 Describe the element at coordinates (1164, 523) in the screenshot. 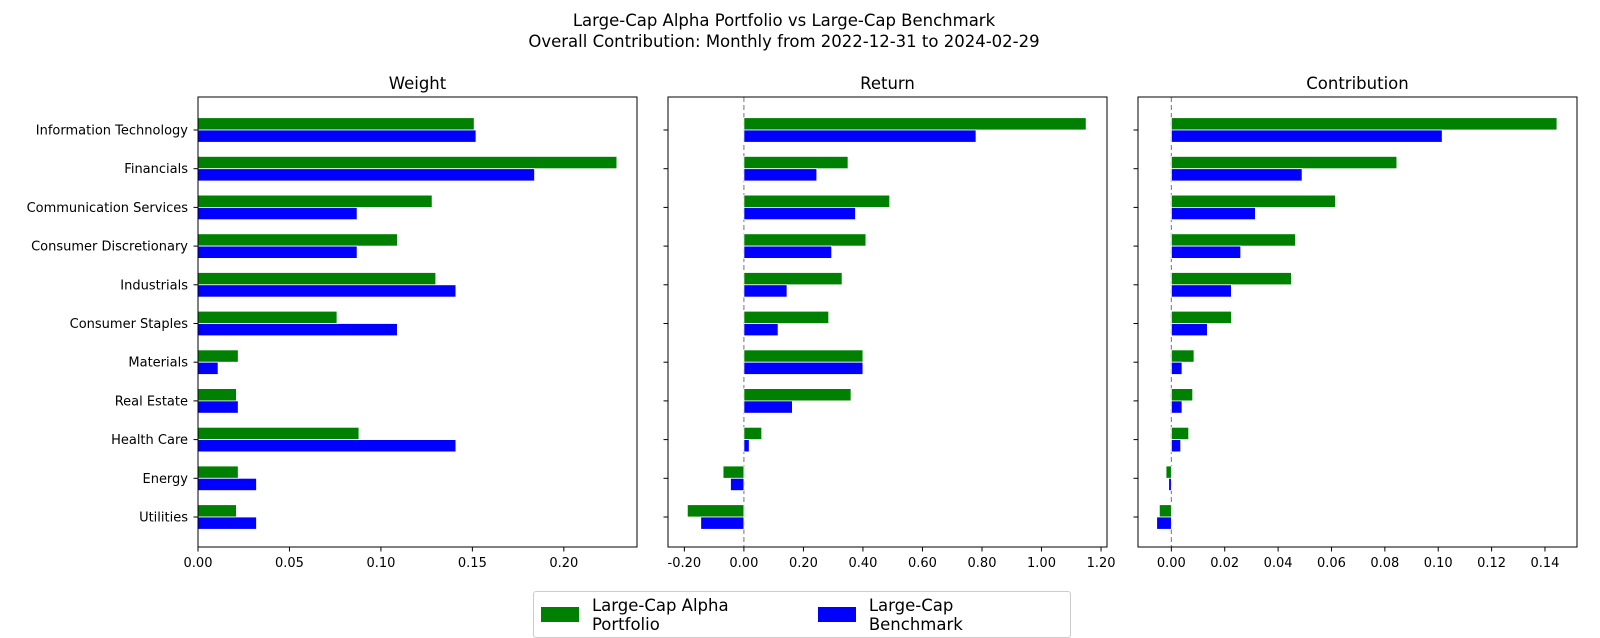

I see `bar-contribution-utilities-benchmark` at that location.